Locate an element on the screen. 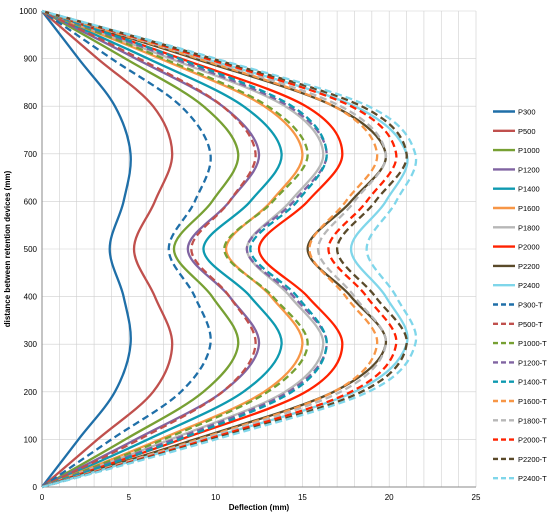 This screenshot has width=550, height=520. y-tick-label: 1000 is located at coordinates (28, 11).